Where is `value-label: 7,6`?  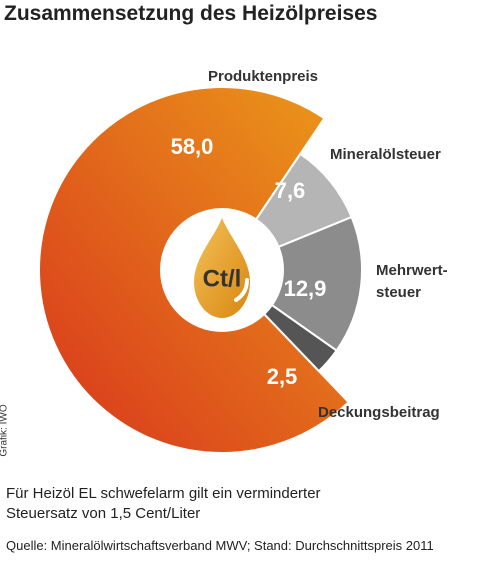 value-label: 7,6 is located at coordinates (290, 190).